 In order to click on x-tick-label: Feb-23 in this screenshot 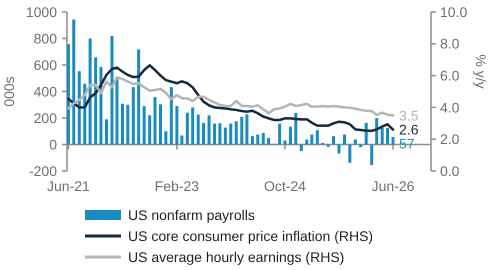, I will do `click(177, 186)`.